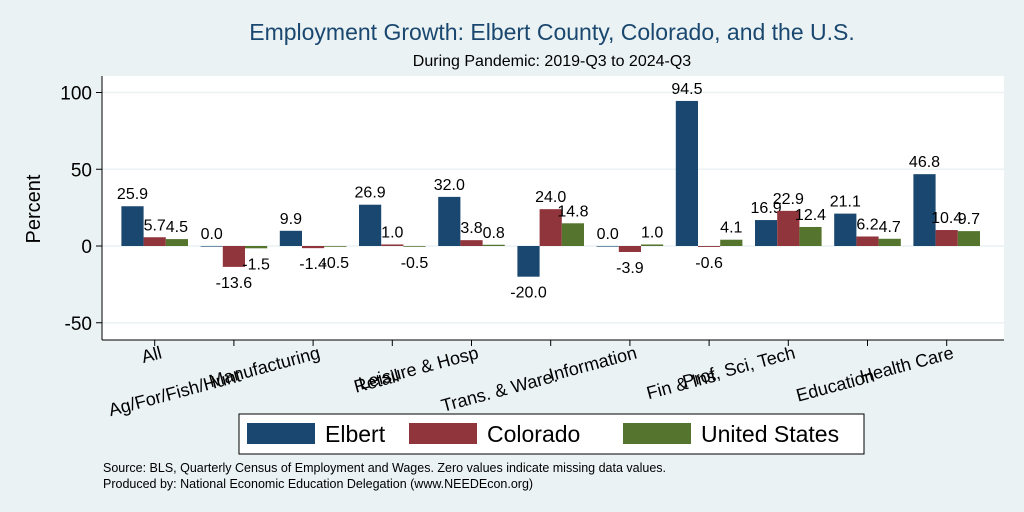  What do you see at coordinates (630, 268) in the screenshot?
I see `data-label: -3.9` at bounding box center [630, 268].